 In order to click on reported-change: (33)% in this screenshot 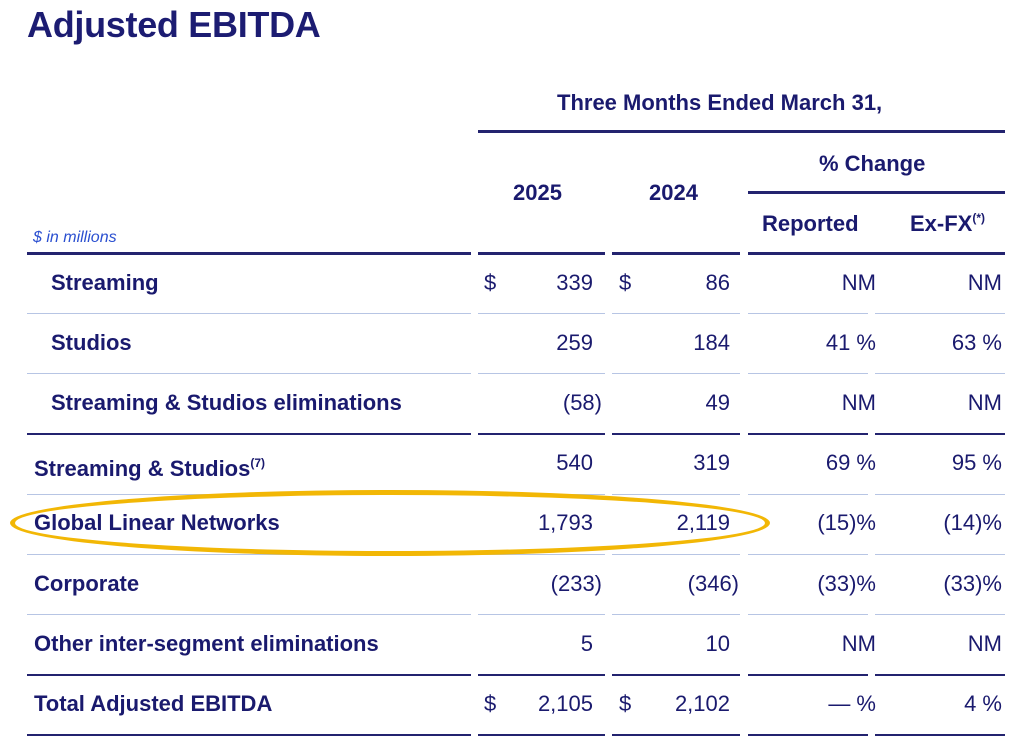, I will do `click(846, 583)`.